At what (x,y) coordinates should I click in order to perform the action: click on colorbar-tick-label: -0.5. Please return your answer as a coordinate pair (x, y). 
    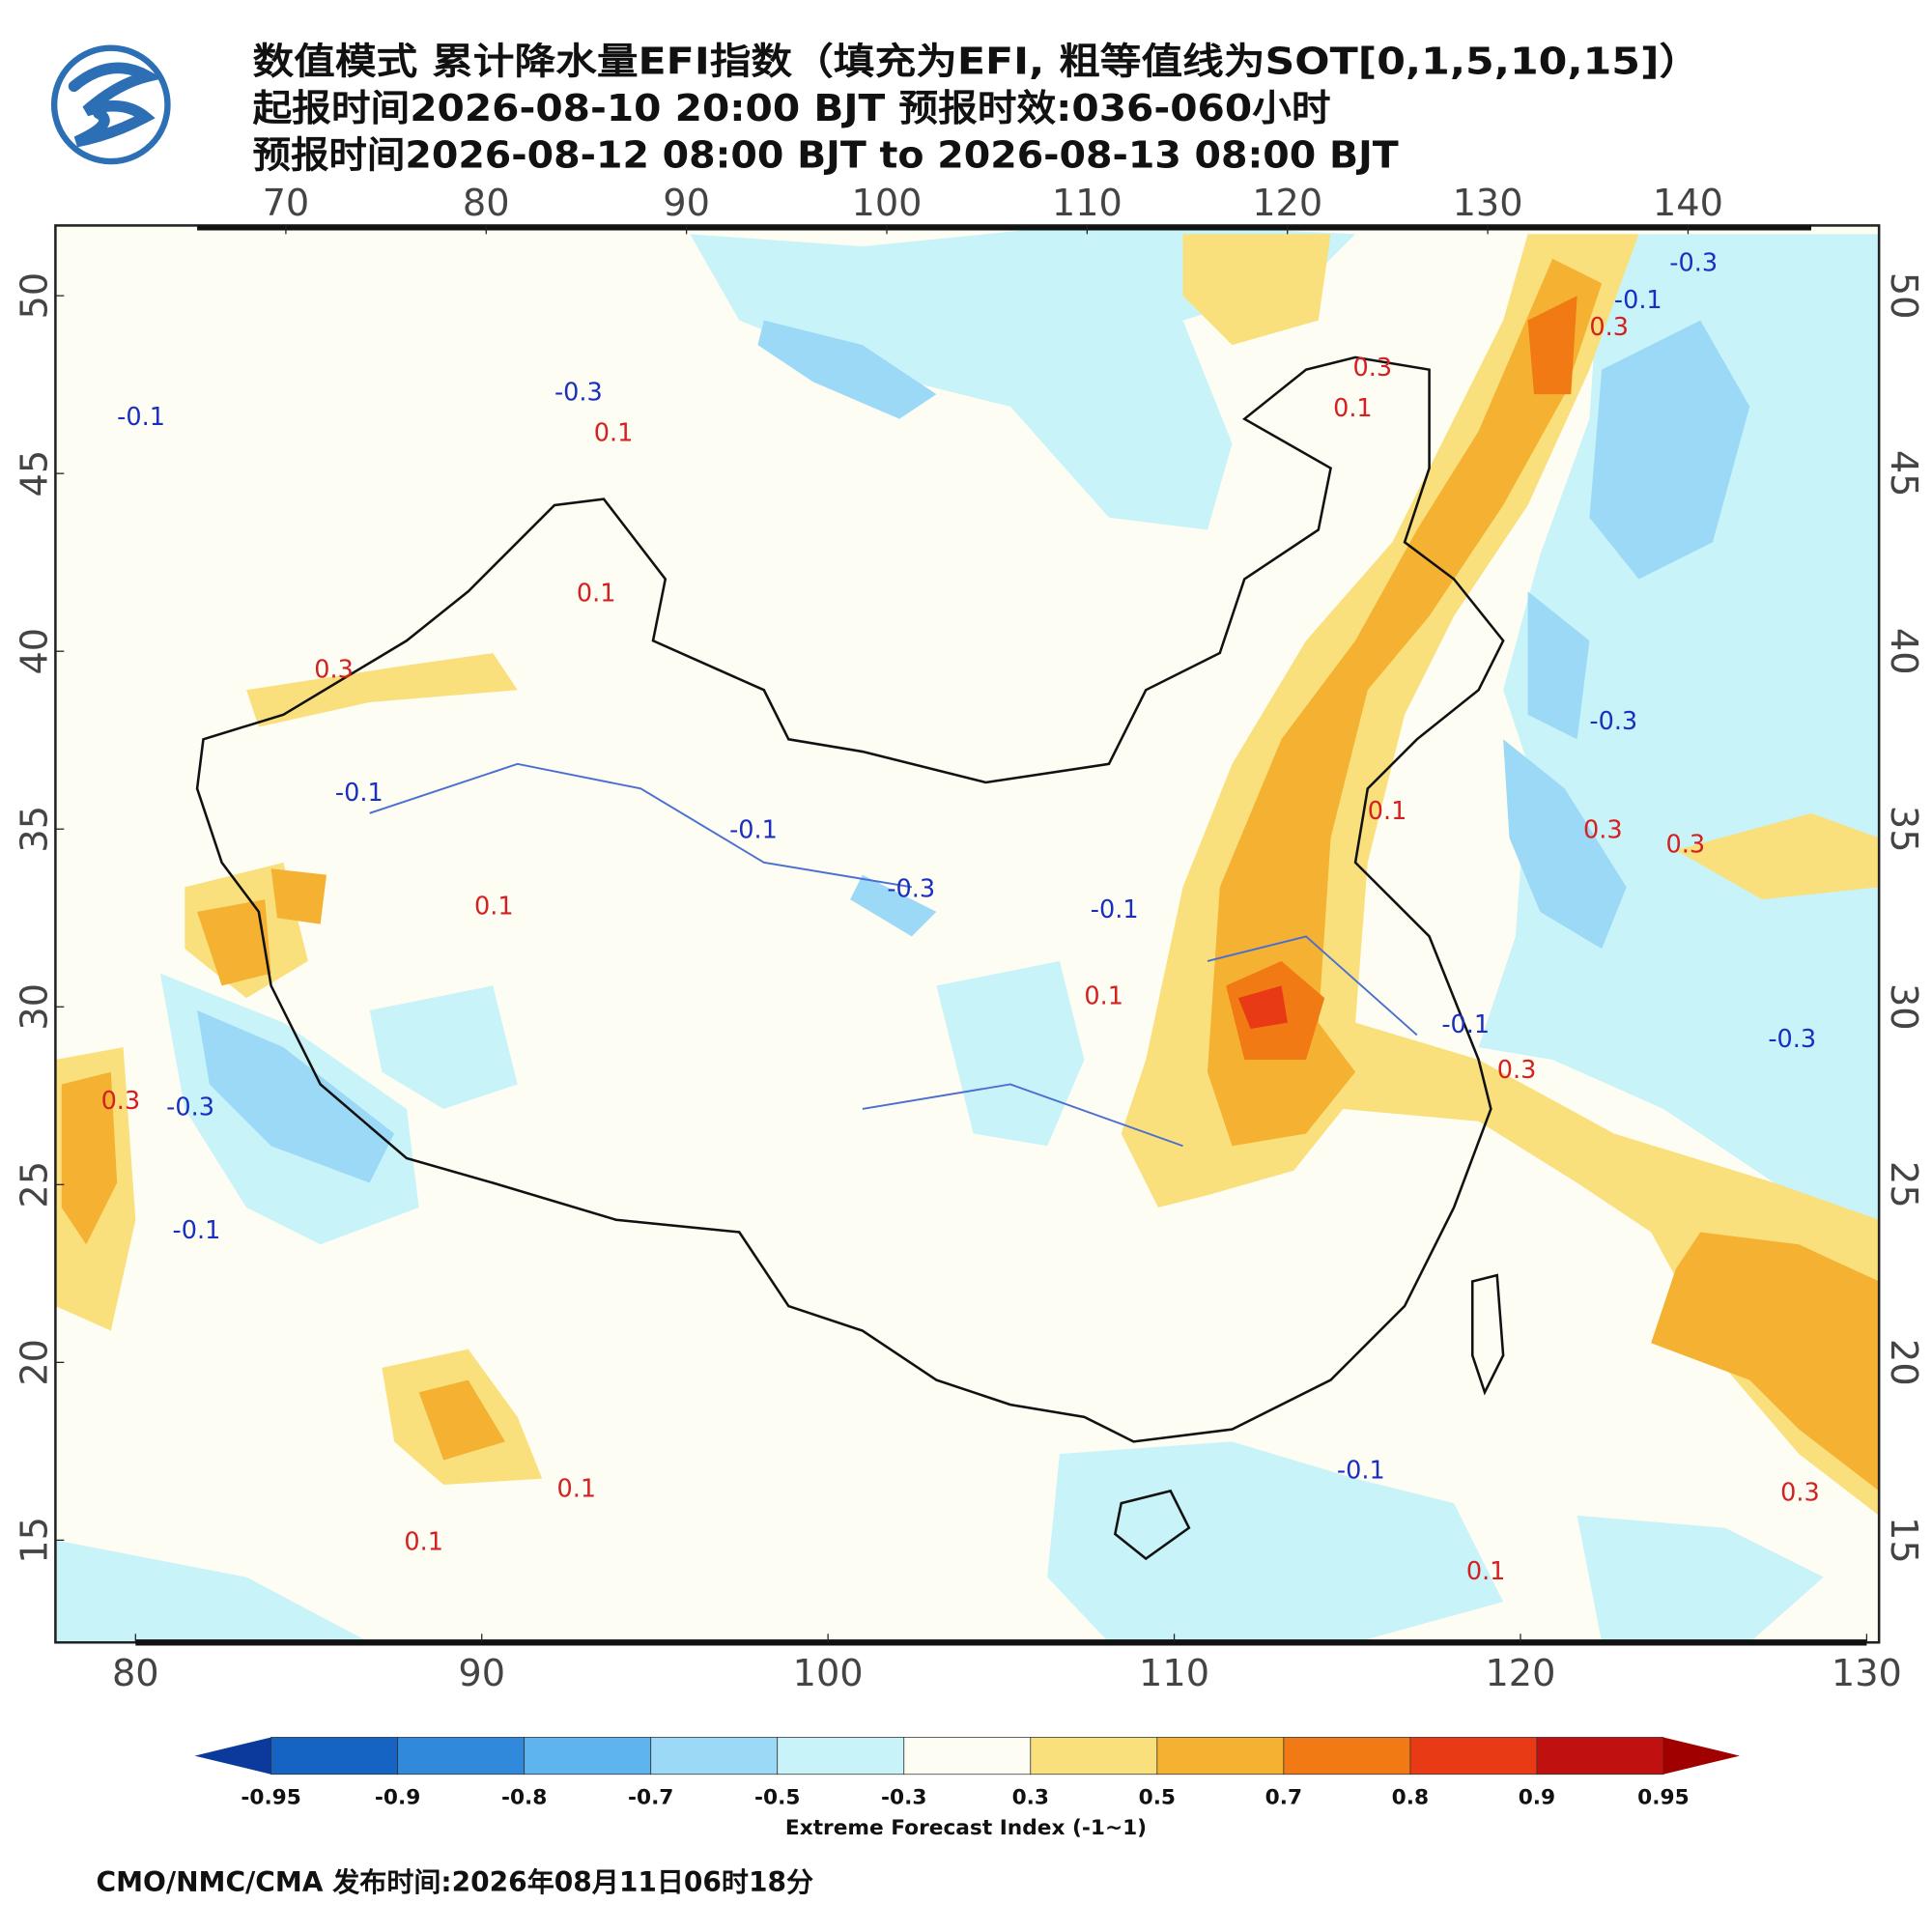
    Looking at the image, I should click on (777, 1797).